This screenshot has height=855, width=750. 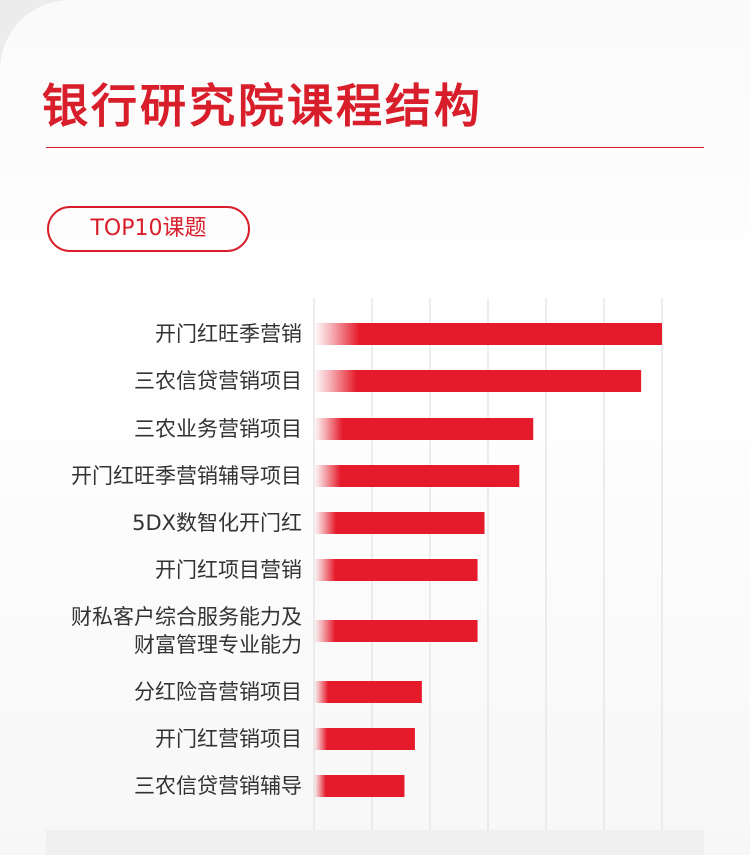 What do you see at coordinates (148, 229) in the screenshot?
I see `top10-badge: TOP10课题` at bounding box center [148, 229].